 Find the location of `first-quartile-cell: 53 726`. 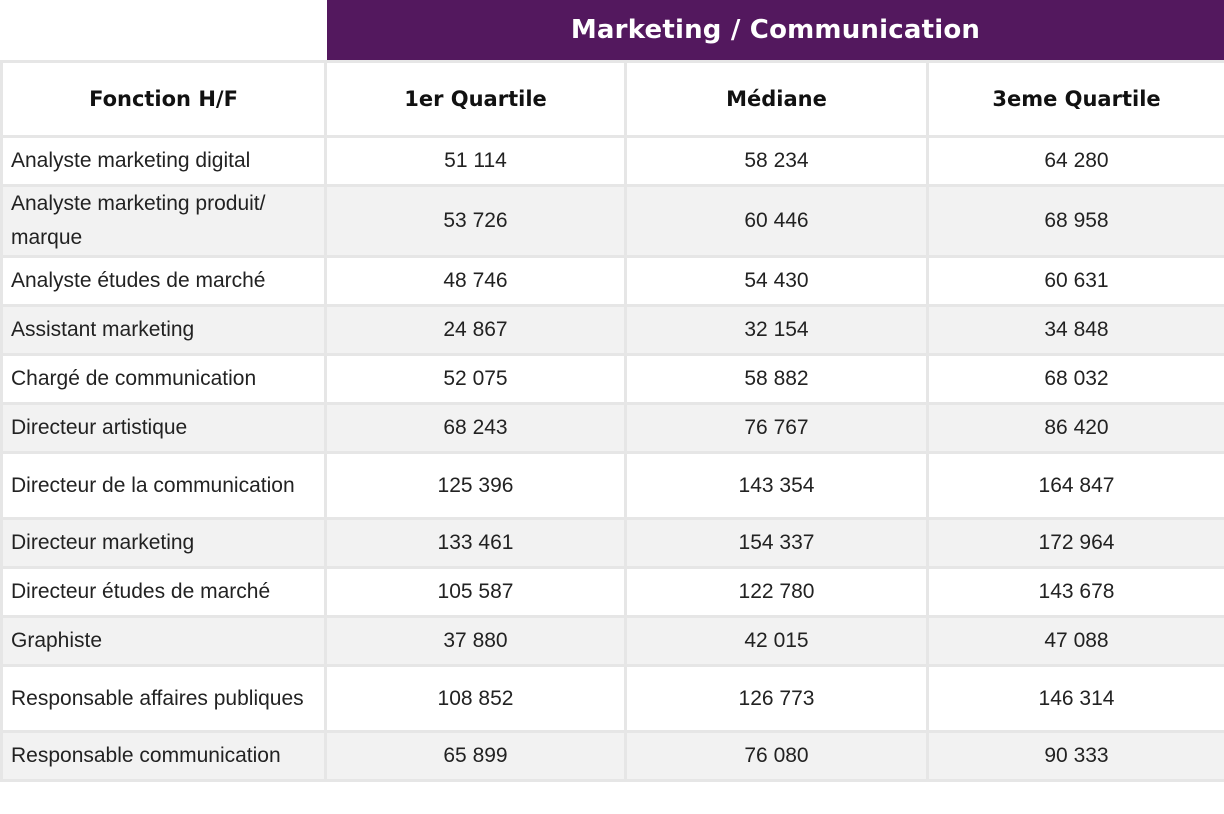

first-quartile-cell: 53 726 is located at coordinates (475, 221).